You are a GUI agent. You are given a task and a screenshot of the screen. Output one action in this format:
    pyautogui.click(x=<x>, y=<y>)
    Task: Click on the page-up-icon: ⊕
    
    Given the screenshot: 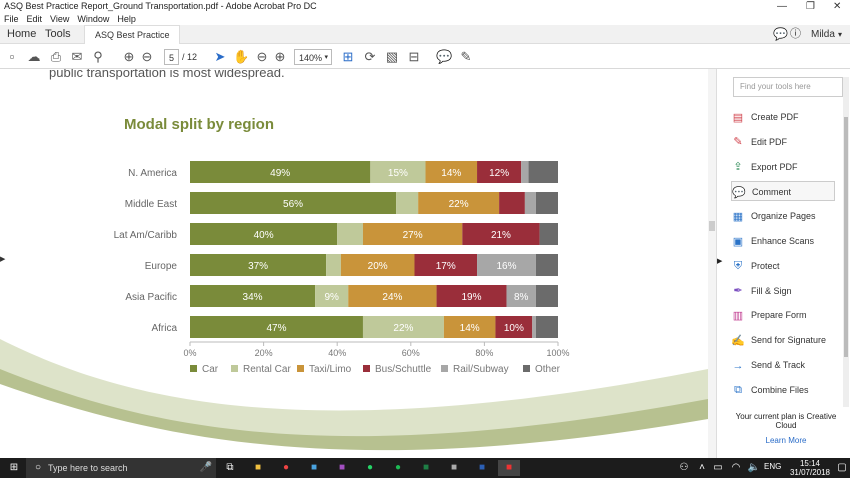 What is the action you would take?
    pyautogui.click(x=129, y=56)
    